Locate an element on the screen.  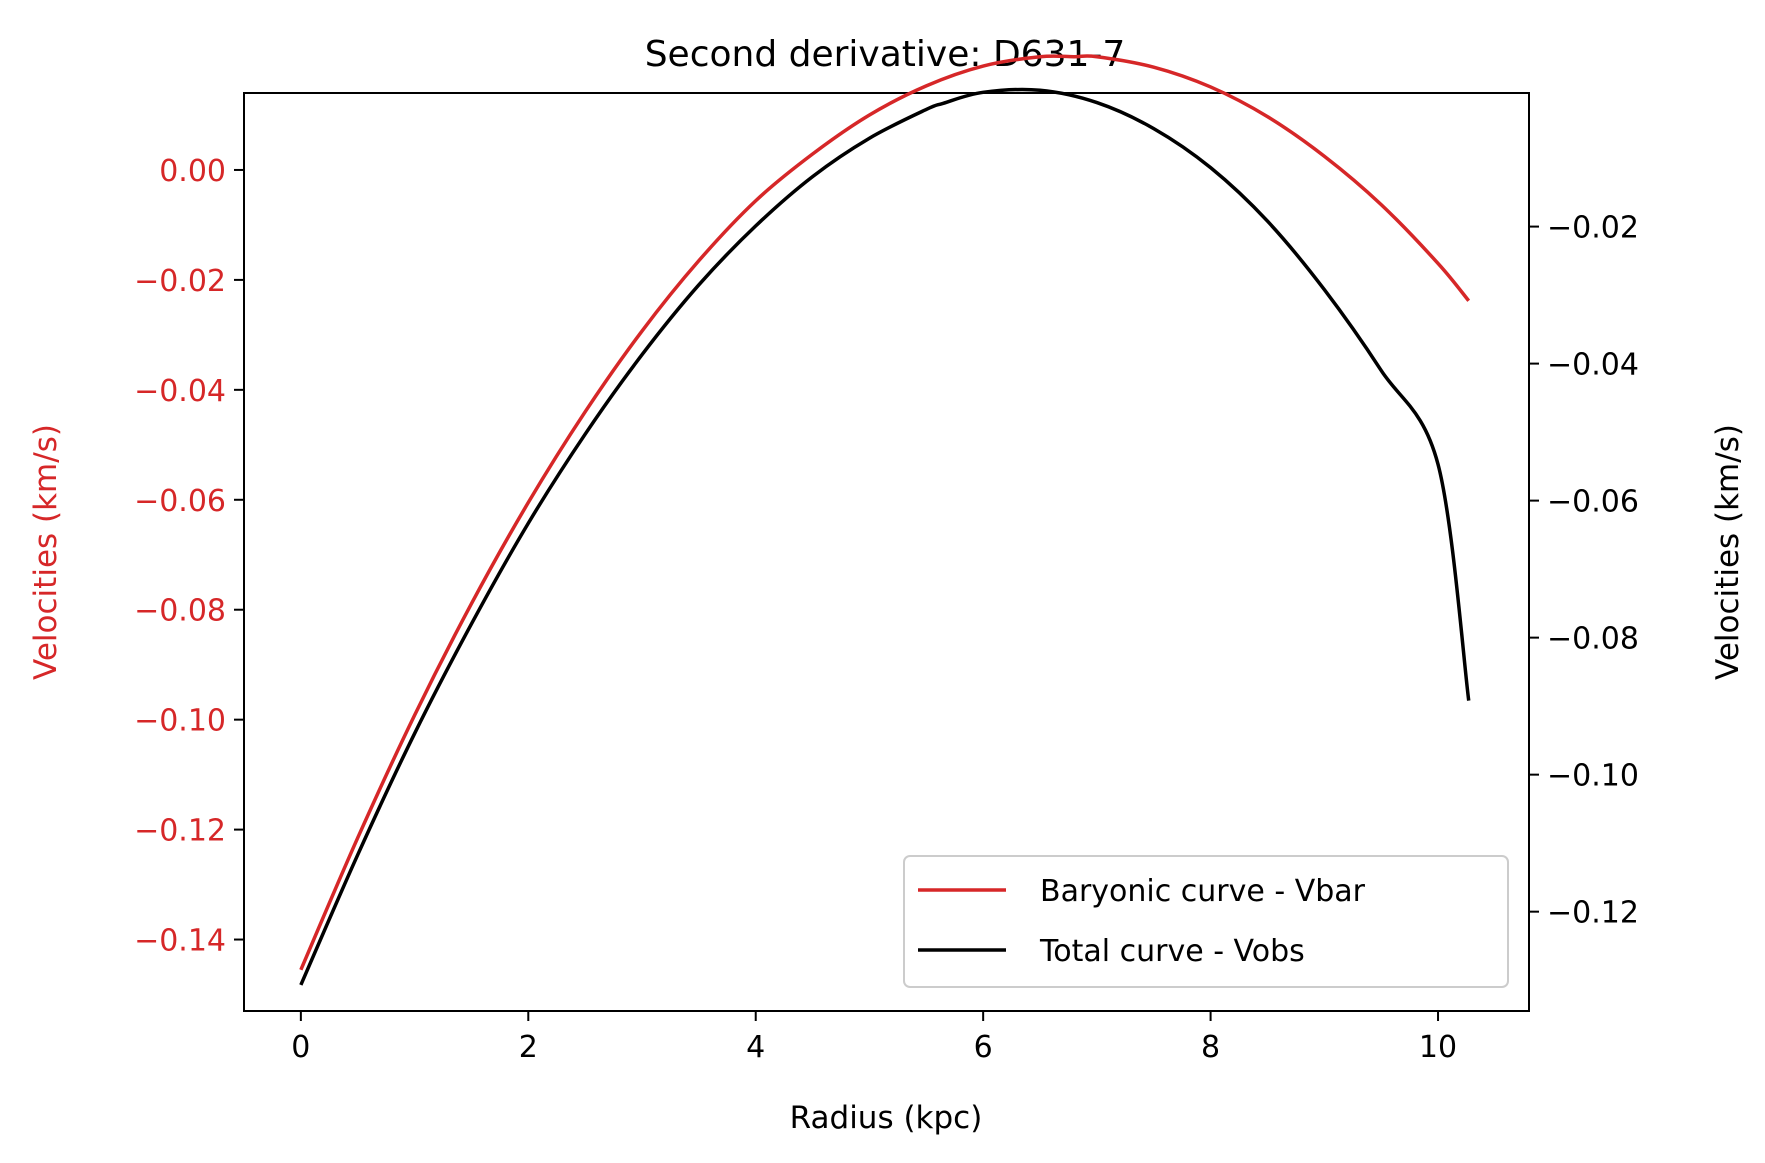
left-y-tick-label: −0.02 is located at coordinates (180, 281).